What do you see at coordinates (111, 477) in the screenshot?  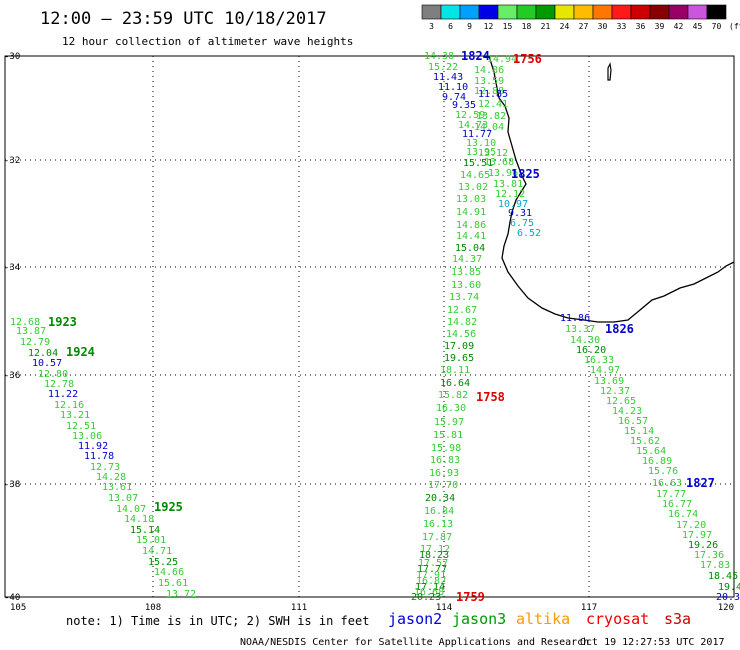 I see `wave-height-label: 14.28` at bounding box center [111, 477].